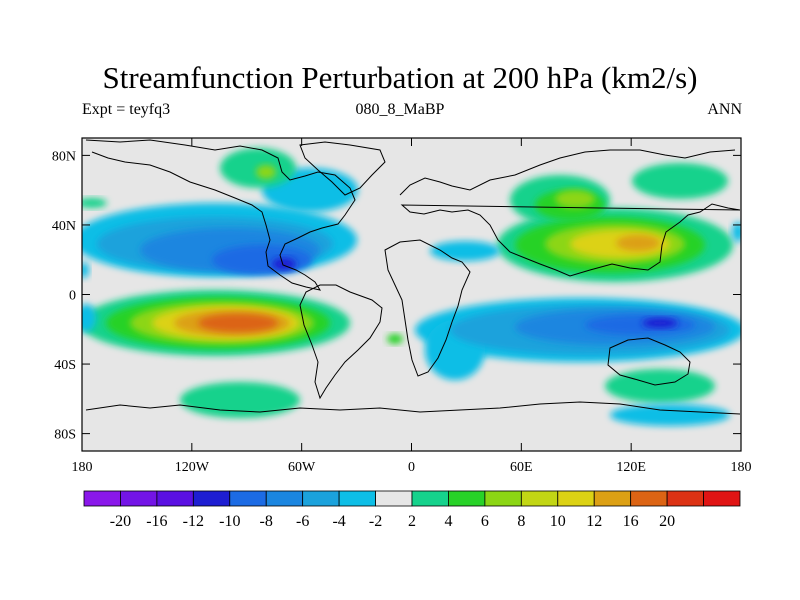 This screenshot has height=600, width=800. I want to click on coastline-africa, so click(427, 308).